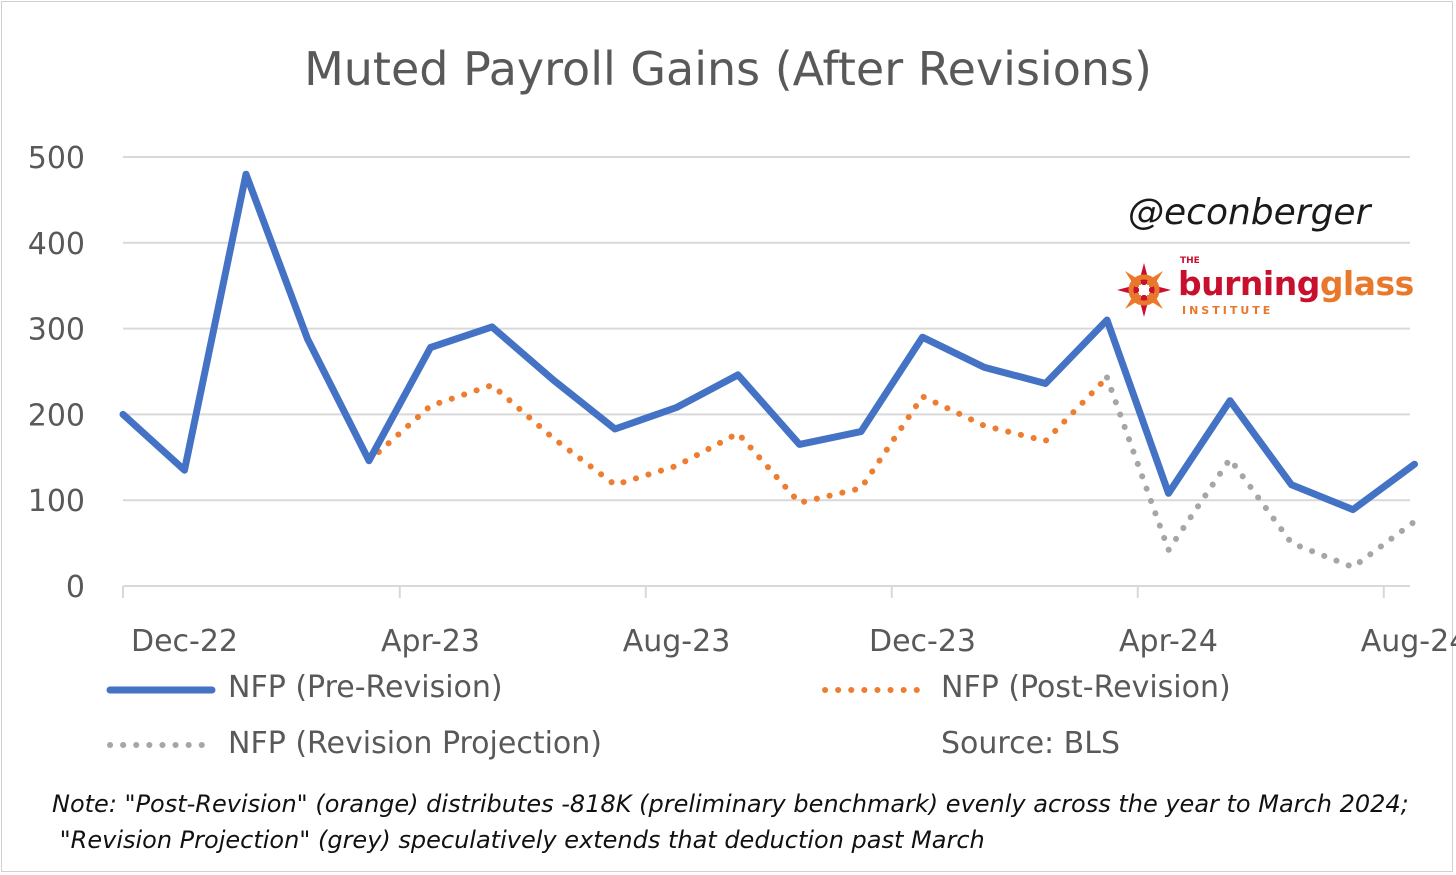 This screenshot has width=1456, height=875. What do you see at coordinates (184, 641) in the screenshot?
I see `x-tick-label: Dec-22` at bounding box center [184, 641].